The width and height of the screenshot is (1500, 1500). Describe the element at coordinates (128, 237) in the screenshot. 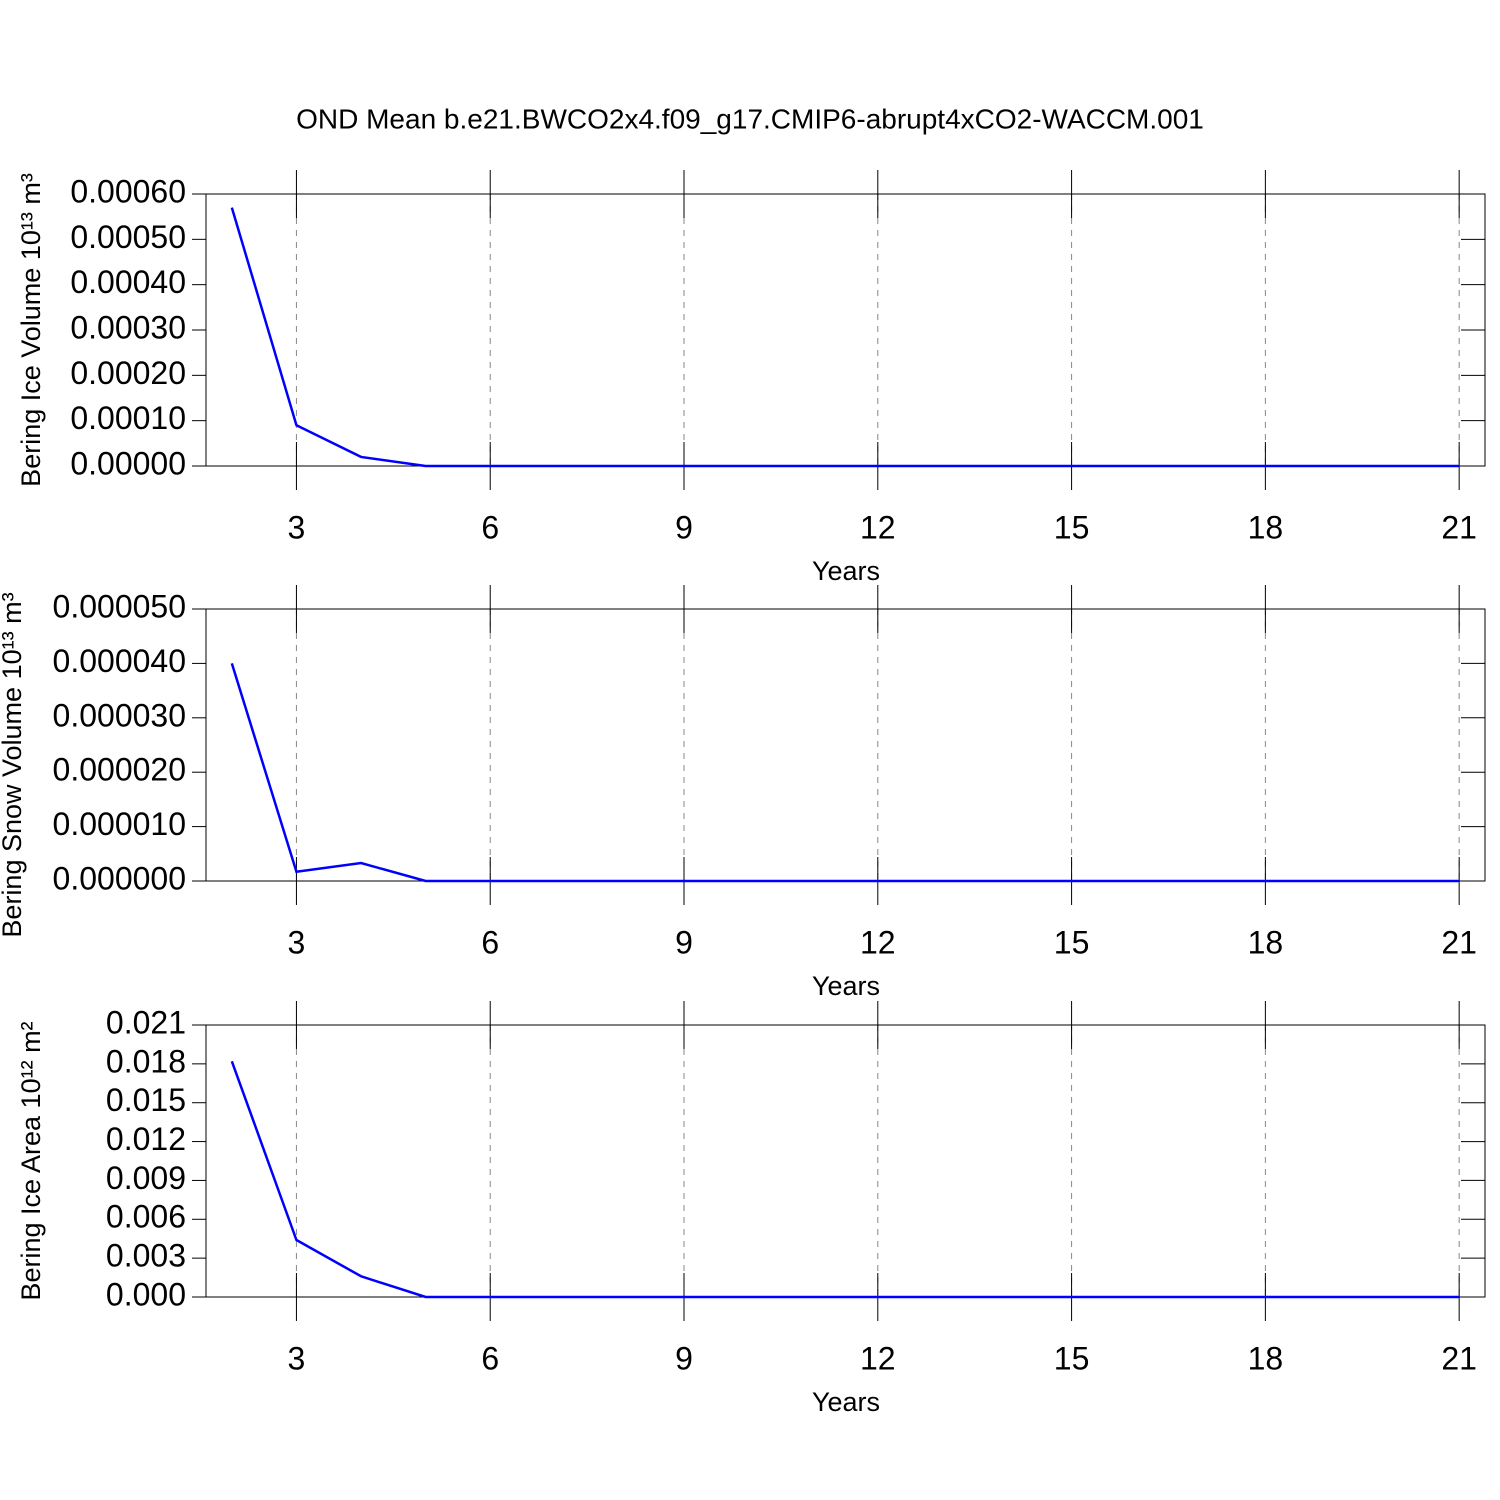

I see `y-tick-label: 0.00050` at that location.